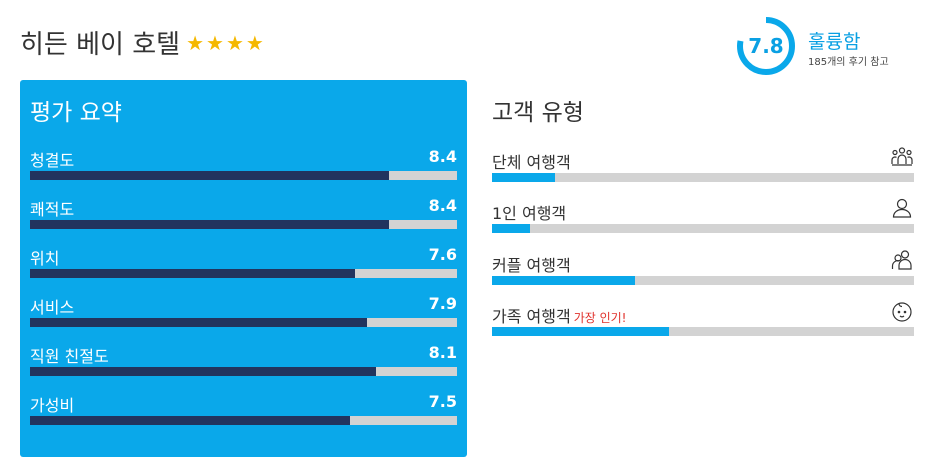 Image resolution: width=939 pixels, height=464 pixels. What do you see at coordinates (529, 213) in the screenshot?
I see `traveler-type-label: 1인 여행객` at bounding box center [529, 213].